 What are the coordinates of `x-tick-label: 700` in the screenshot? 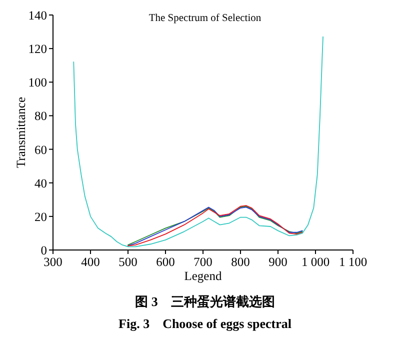 It's located at (203, 262).